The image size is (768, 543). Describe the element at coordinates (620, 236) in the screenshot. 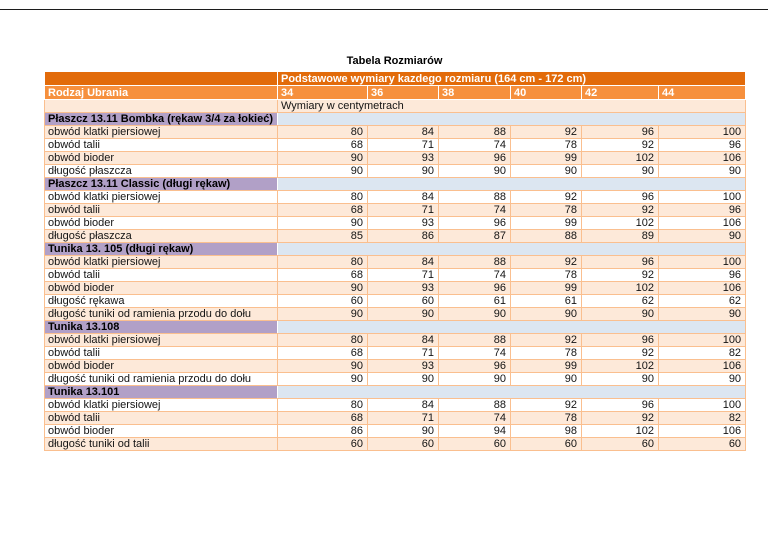

I see `size-value-42: 89` at that location.